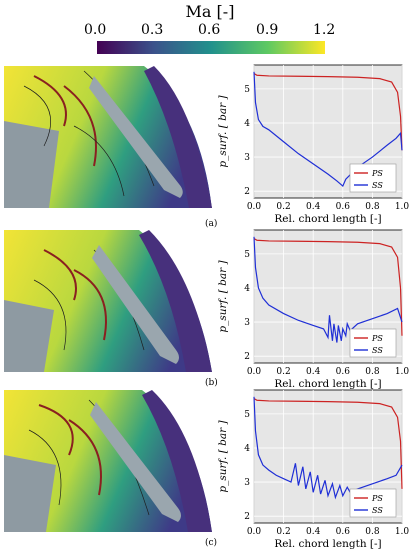 The width and height of the screenshot is (418, 559). I want to click on colorbar-title: Ma [-], so click(210, 11).